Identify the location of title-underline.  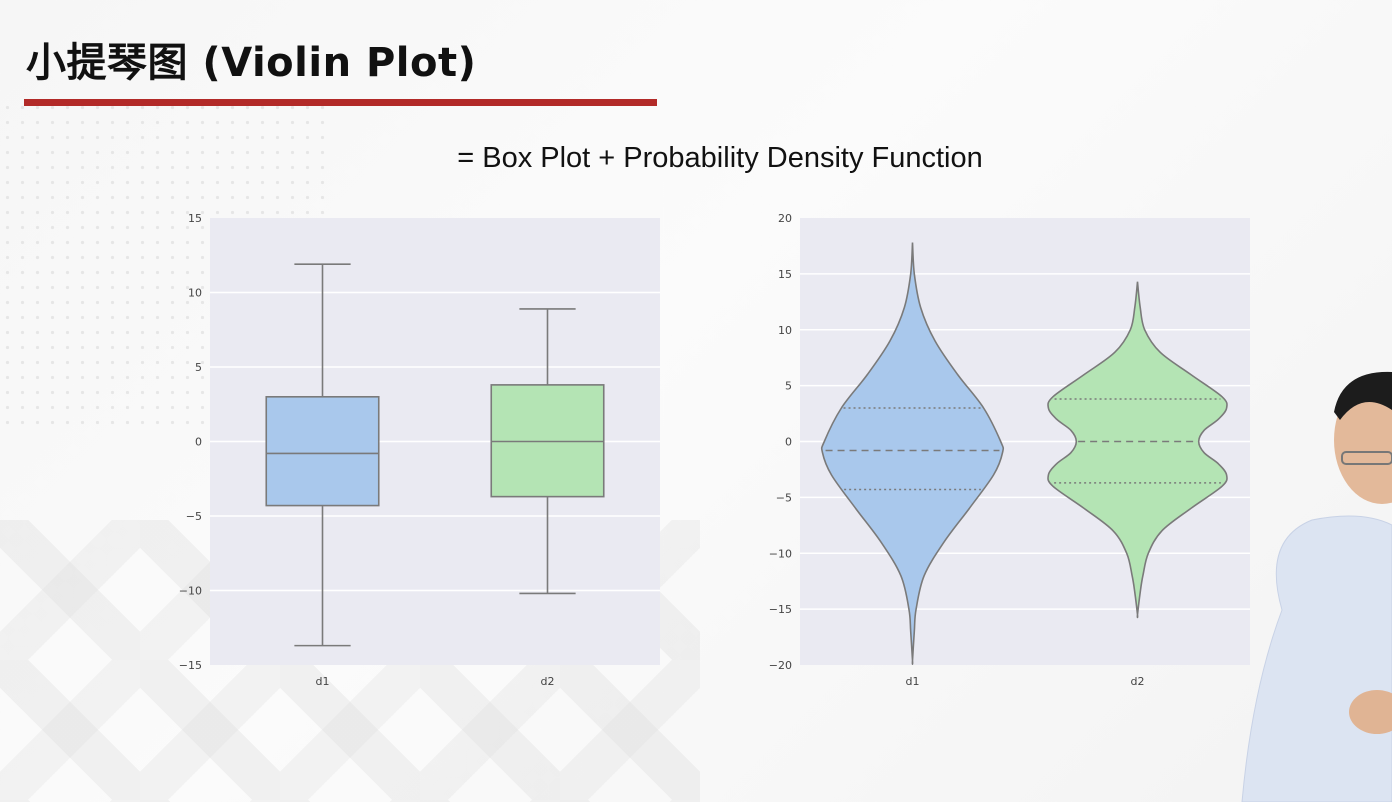
(340, 102).